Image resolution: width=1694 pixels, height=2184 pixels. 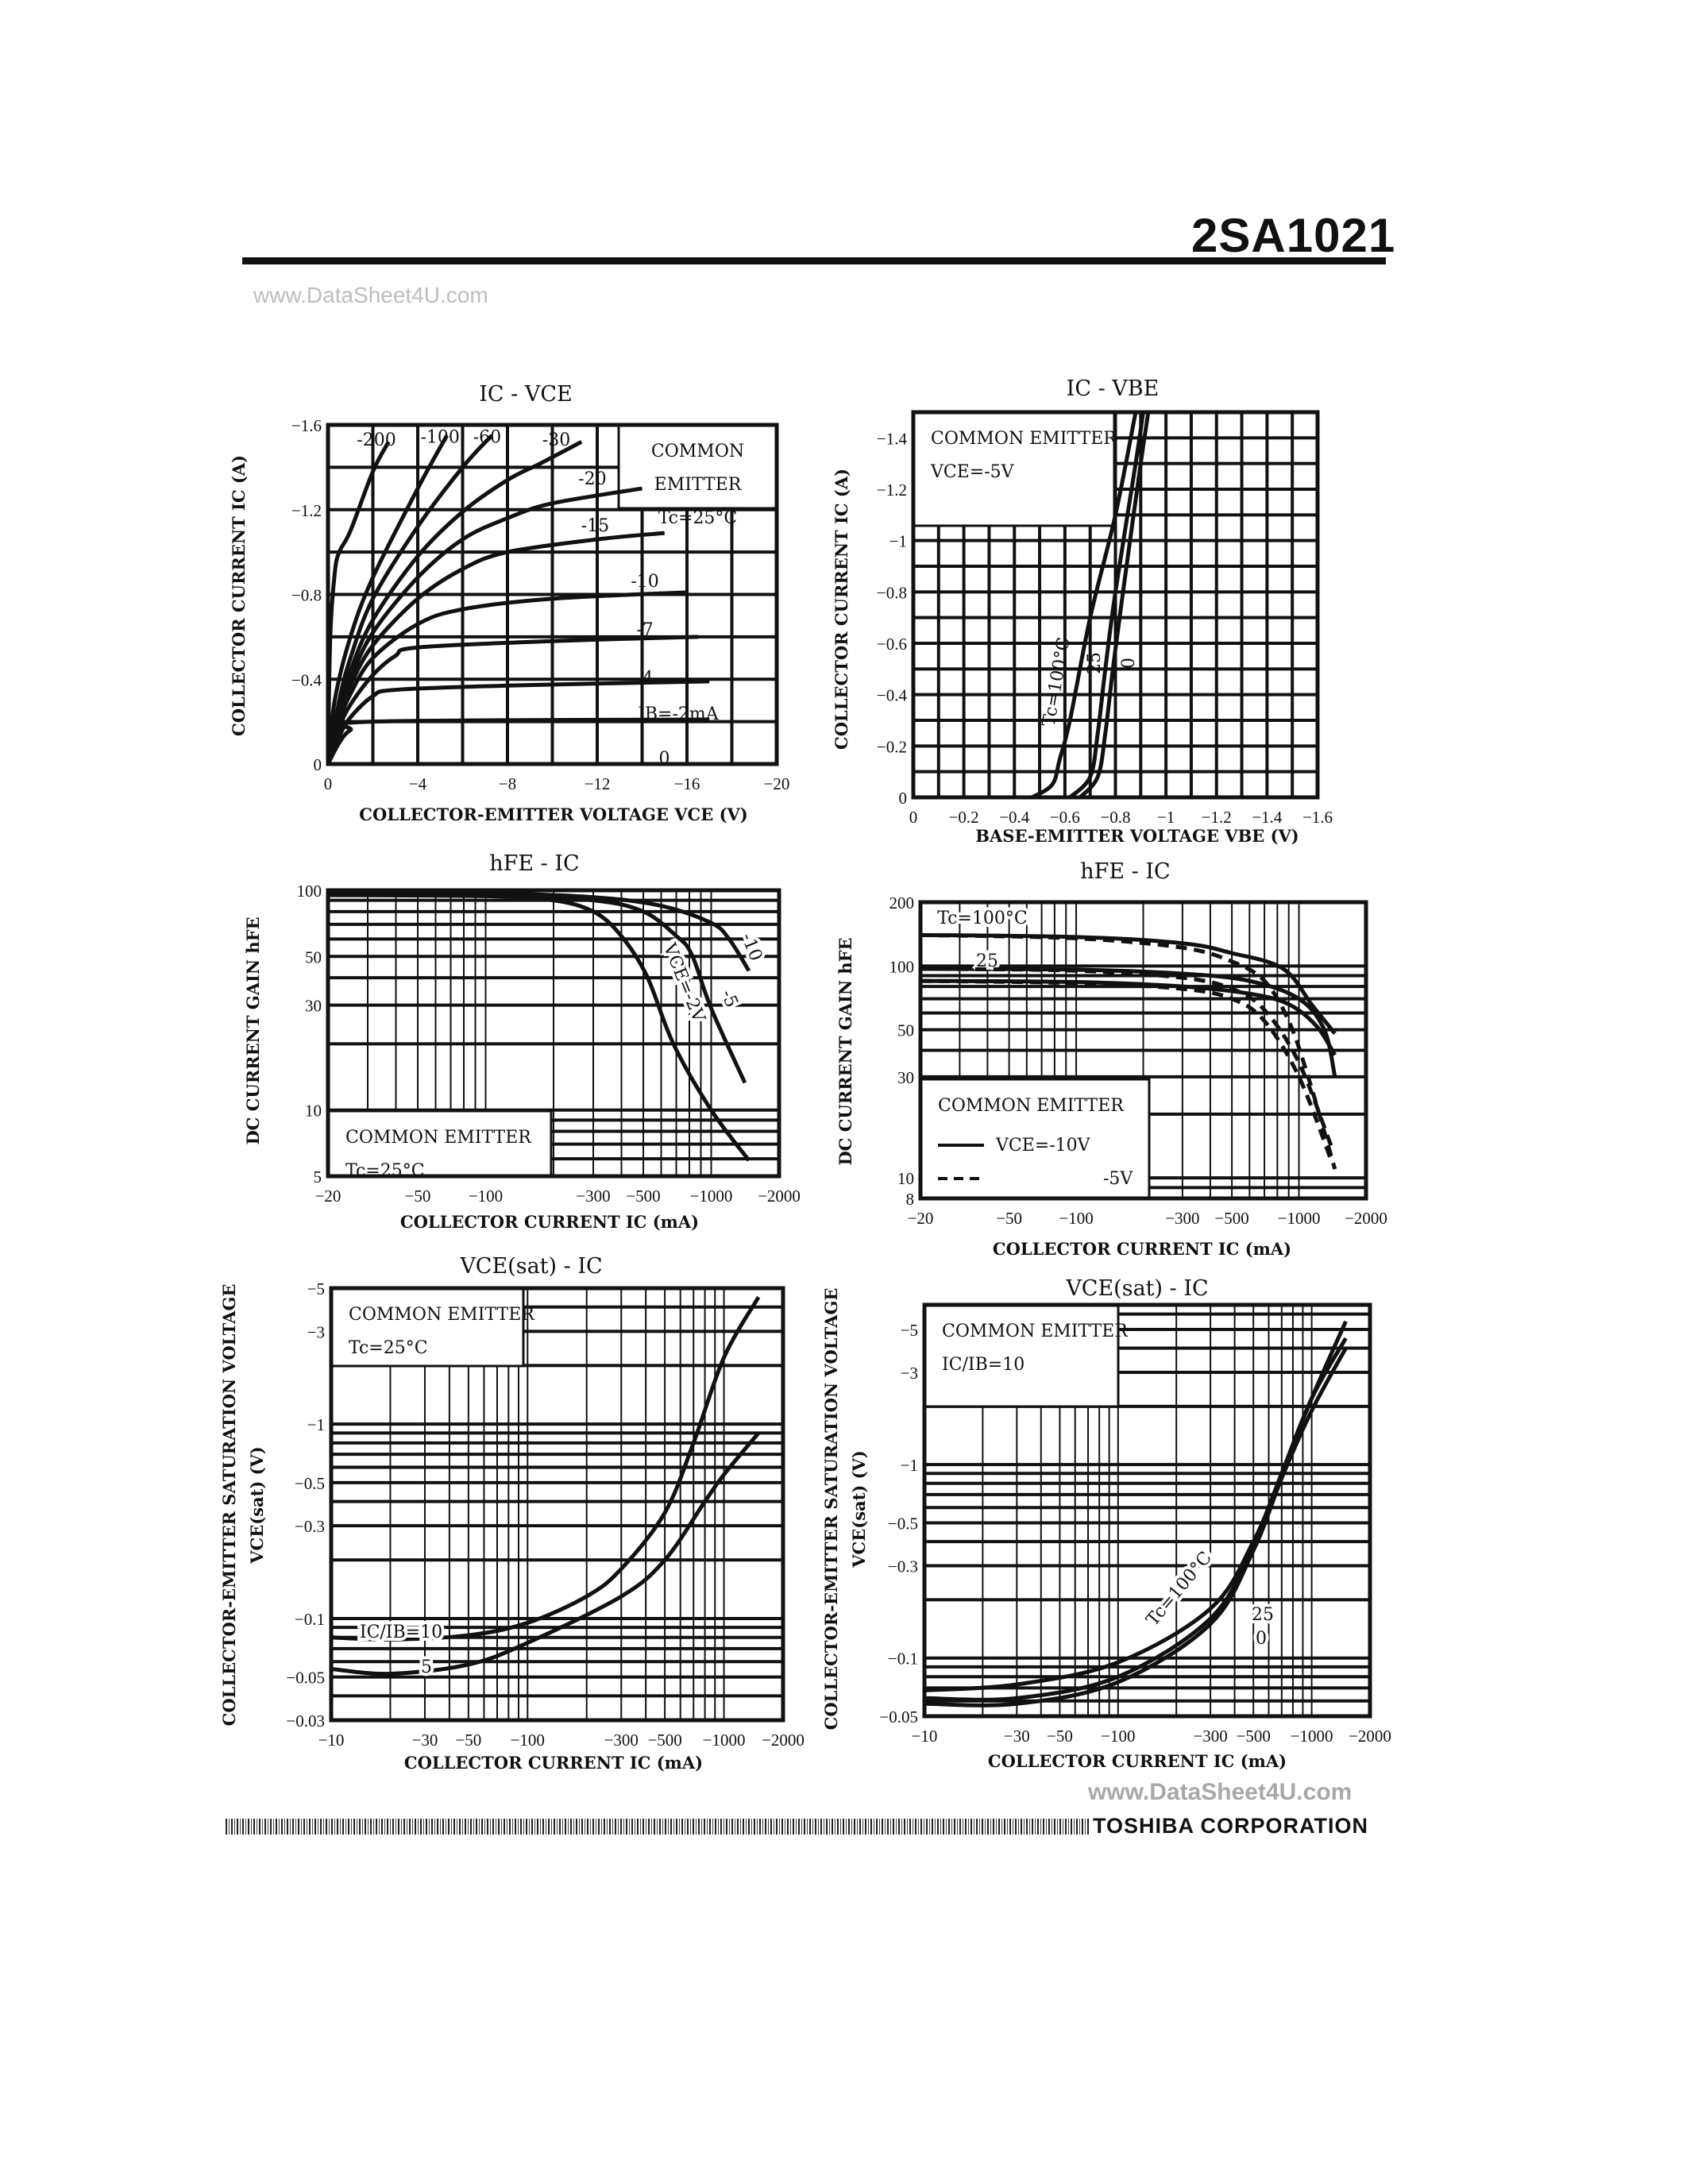 What do you see at coordinates (318, 1177) in the screenshot?
I see `y-tick-label: 5` at bounding box center [318, 1177].